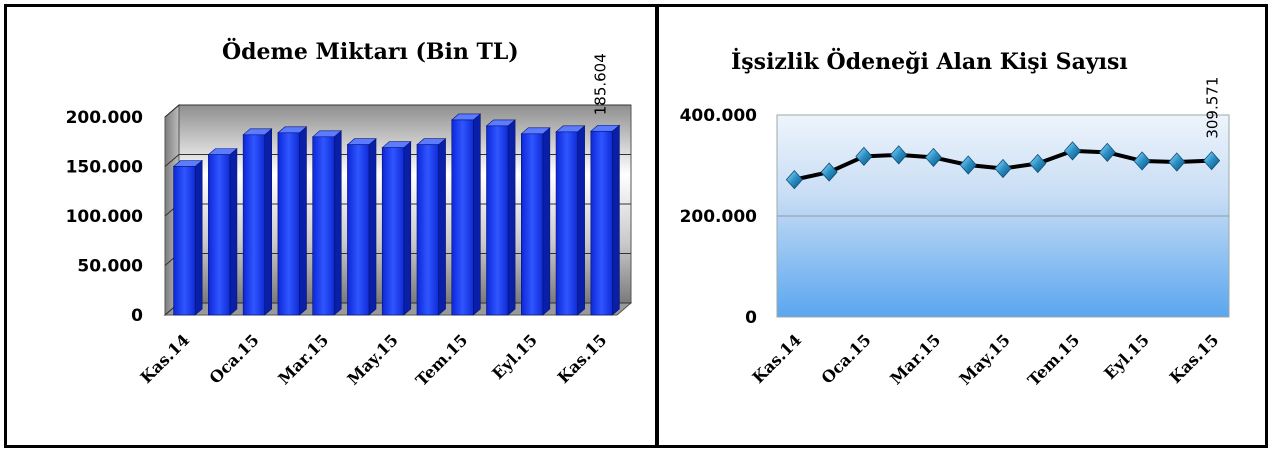 This screenshot has width=1272, height=450. Describe the element at coordinates (601, 84) in the screenshot. I see `data-label: 185.604` at that location.